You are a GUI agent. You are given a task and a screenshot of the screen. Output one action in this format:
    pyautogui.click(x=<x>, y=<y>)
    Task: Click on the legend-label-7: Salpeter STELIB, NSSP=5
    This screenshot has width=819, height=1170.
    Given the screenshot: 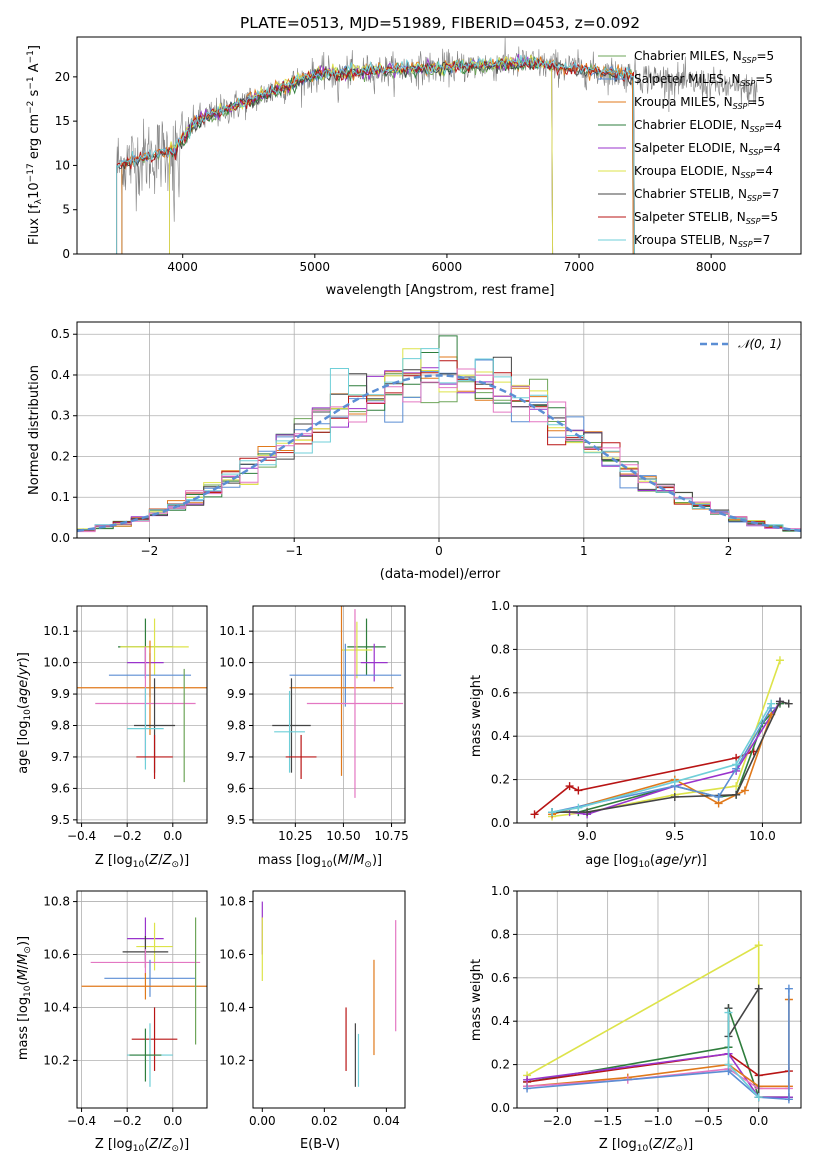 What is the action you would take?
    pyautogui.click(x=706, y=218)
    